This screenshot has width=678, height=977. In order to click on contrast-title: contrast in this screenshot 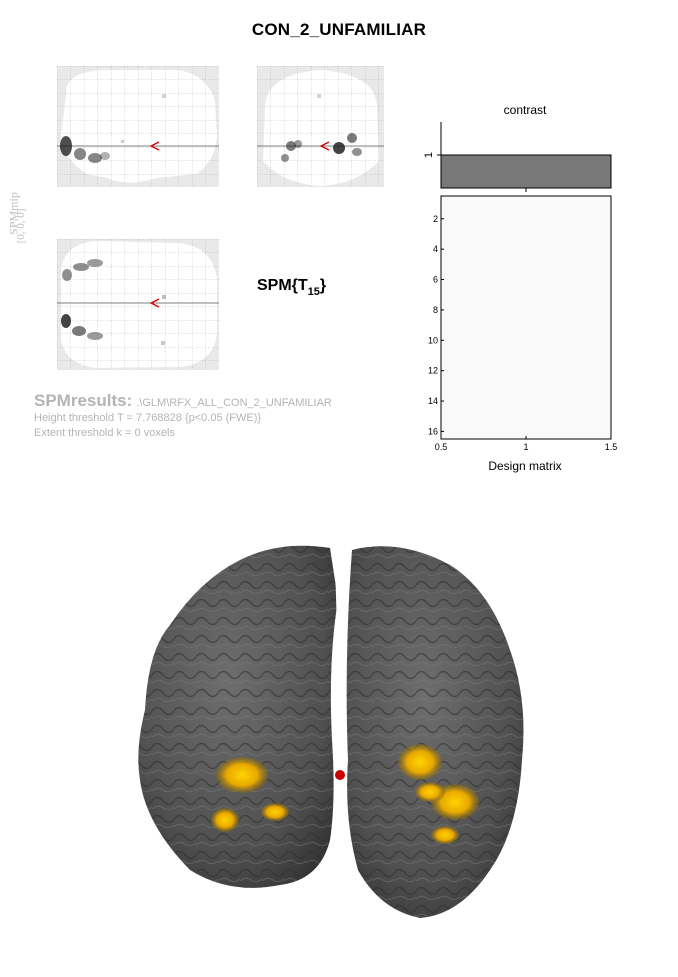, I will do `click(525, 110)`.